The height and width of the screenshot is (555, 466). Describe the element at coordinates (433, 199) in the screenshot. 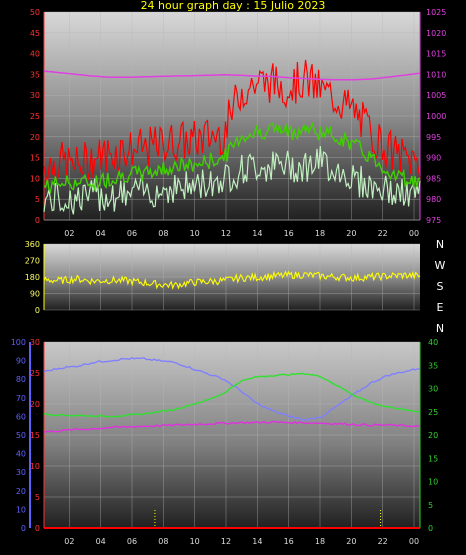

I see `y-right-tick-label: 980` at that location.